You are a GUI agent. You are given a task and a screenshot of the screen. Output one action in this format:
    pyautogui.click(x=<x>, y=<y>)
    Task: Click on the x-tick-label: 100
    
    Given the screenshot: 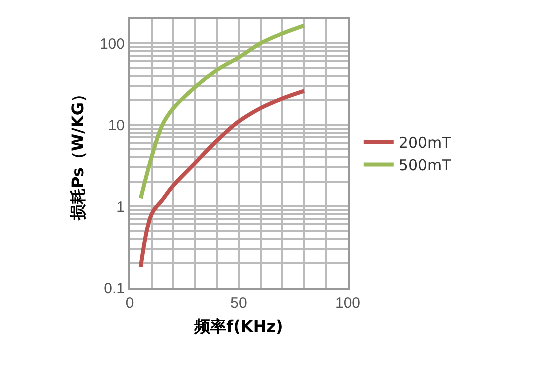 What is the action you would take?
    pyautogui.click(x=348, y=303)
    